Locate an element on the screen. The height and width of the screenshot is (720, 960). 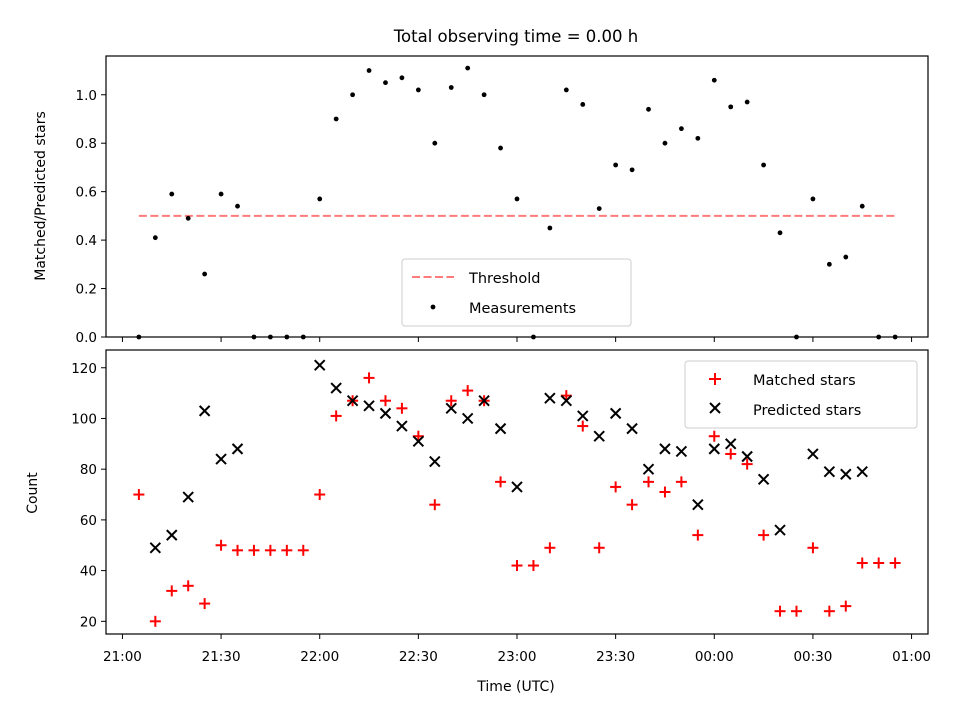
x-tick-label: 23:00 is located at coordinates (517, 657).